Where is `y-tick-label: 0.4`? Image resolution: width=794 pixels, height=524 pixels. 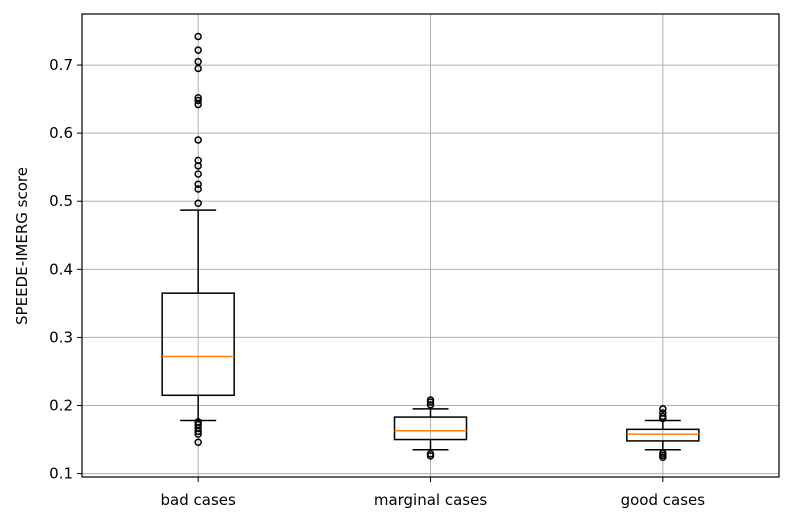 y-tick-label: 0.4 is located at coordinates (61, 269).